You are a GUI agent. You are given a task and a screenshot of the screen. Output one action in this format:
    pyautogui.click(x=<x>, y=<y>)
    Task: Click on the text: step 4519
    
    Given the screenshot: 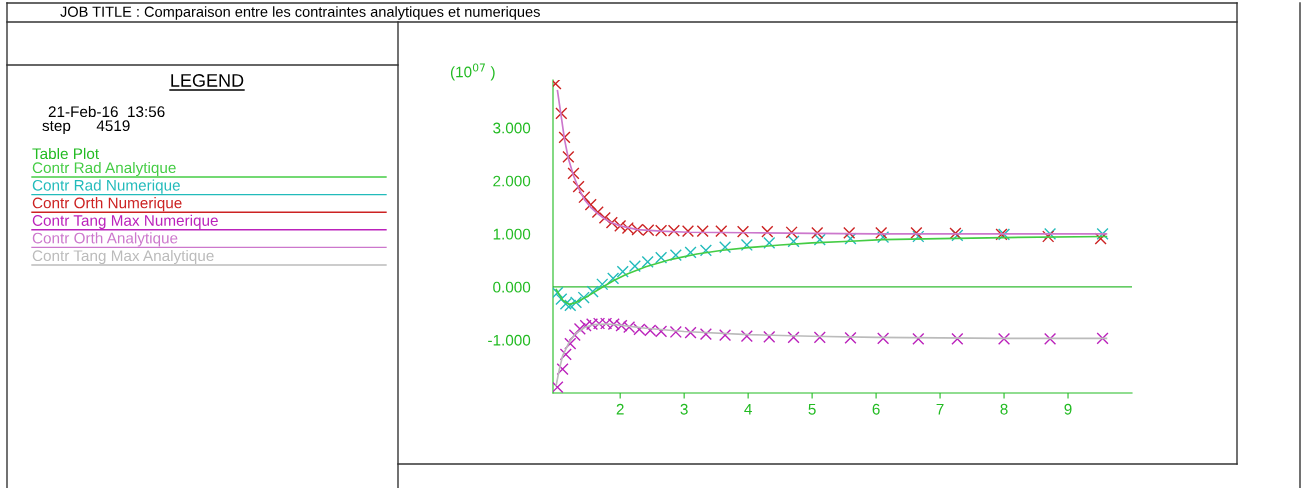 What is the action you would take?
    pyautogui.click(x=86, y=127)
    